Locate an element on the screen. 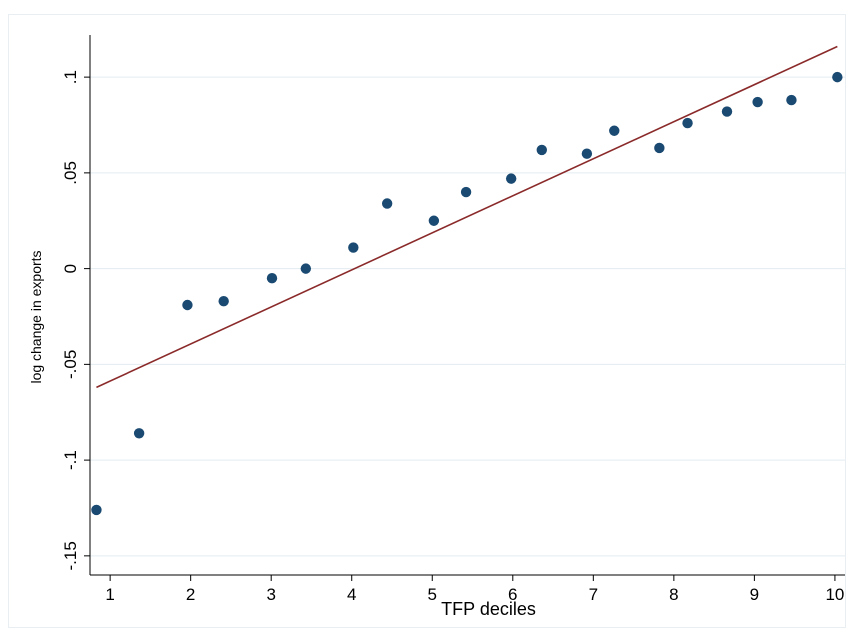 Image resolution: width=855 pixels, height=632 pixels. x-tick-label: 10 is located at coordinates (834, 594).